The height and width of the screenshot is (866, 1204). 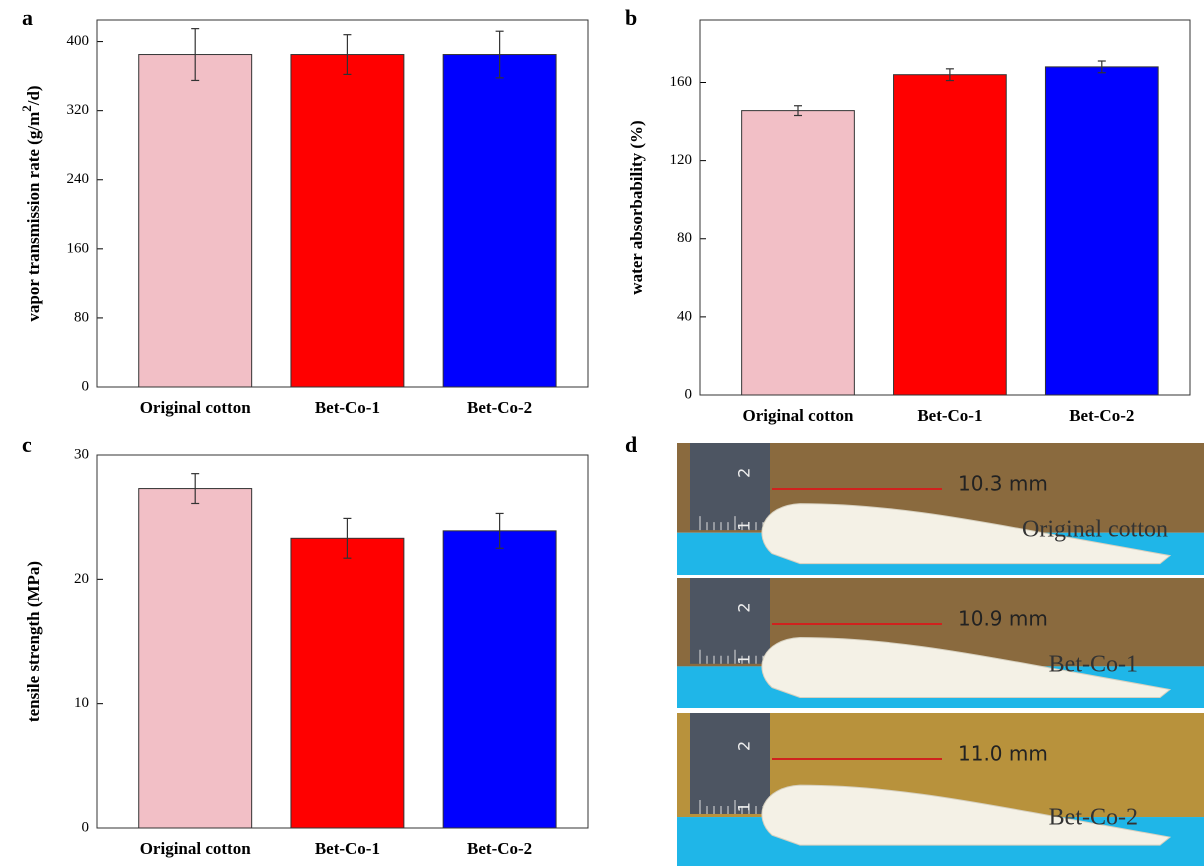 What do you see at coordinates (26, 108) in the screenshot?
I see `y-axis-label-superscript: 2` at bounding box center [26, 108].